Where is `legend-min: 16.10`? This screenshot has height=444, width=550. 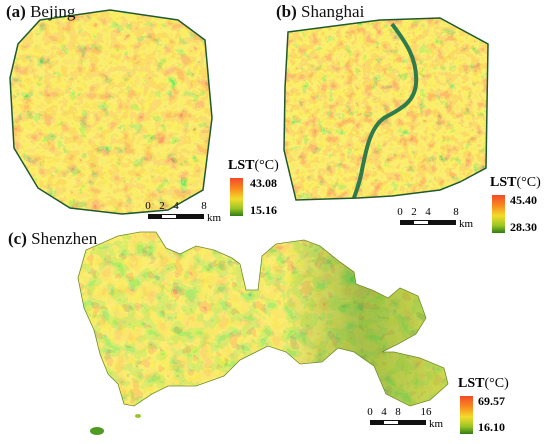 legend-min: 16.10 is located at coordinates (491, 427).